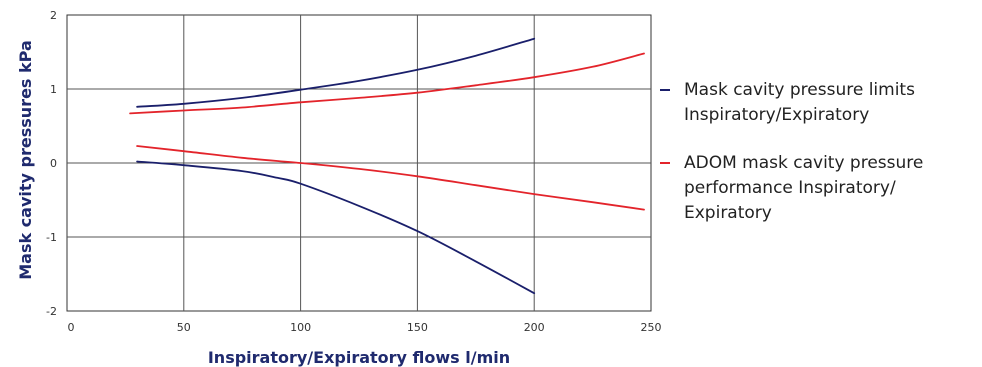 The width and height of the screenshot is (982, 367). Describe the element at coordinates (184, 327) in the screenshot. I see `x-tick-label: 50` at that location.